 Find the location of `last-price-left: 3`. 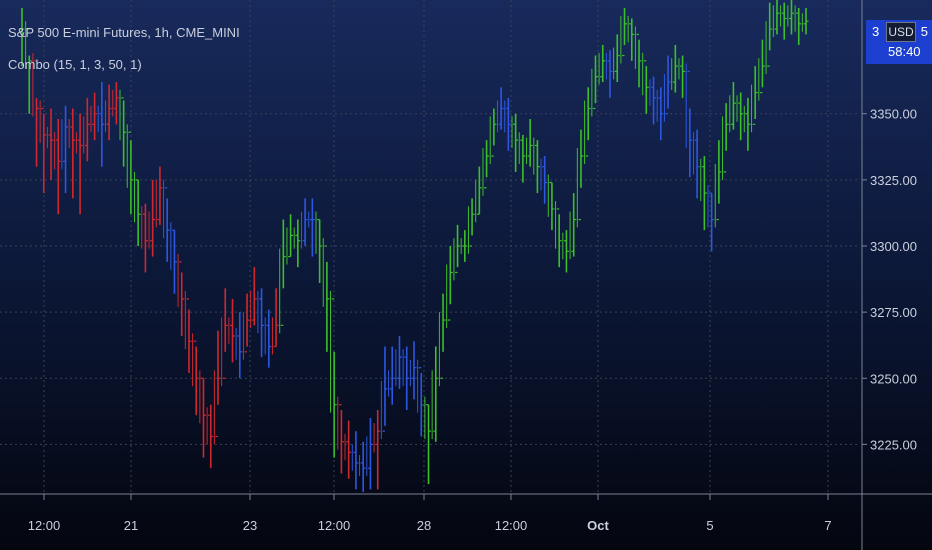

last-price-left: 3 is located at coordinates (876, 31).